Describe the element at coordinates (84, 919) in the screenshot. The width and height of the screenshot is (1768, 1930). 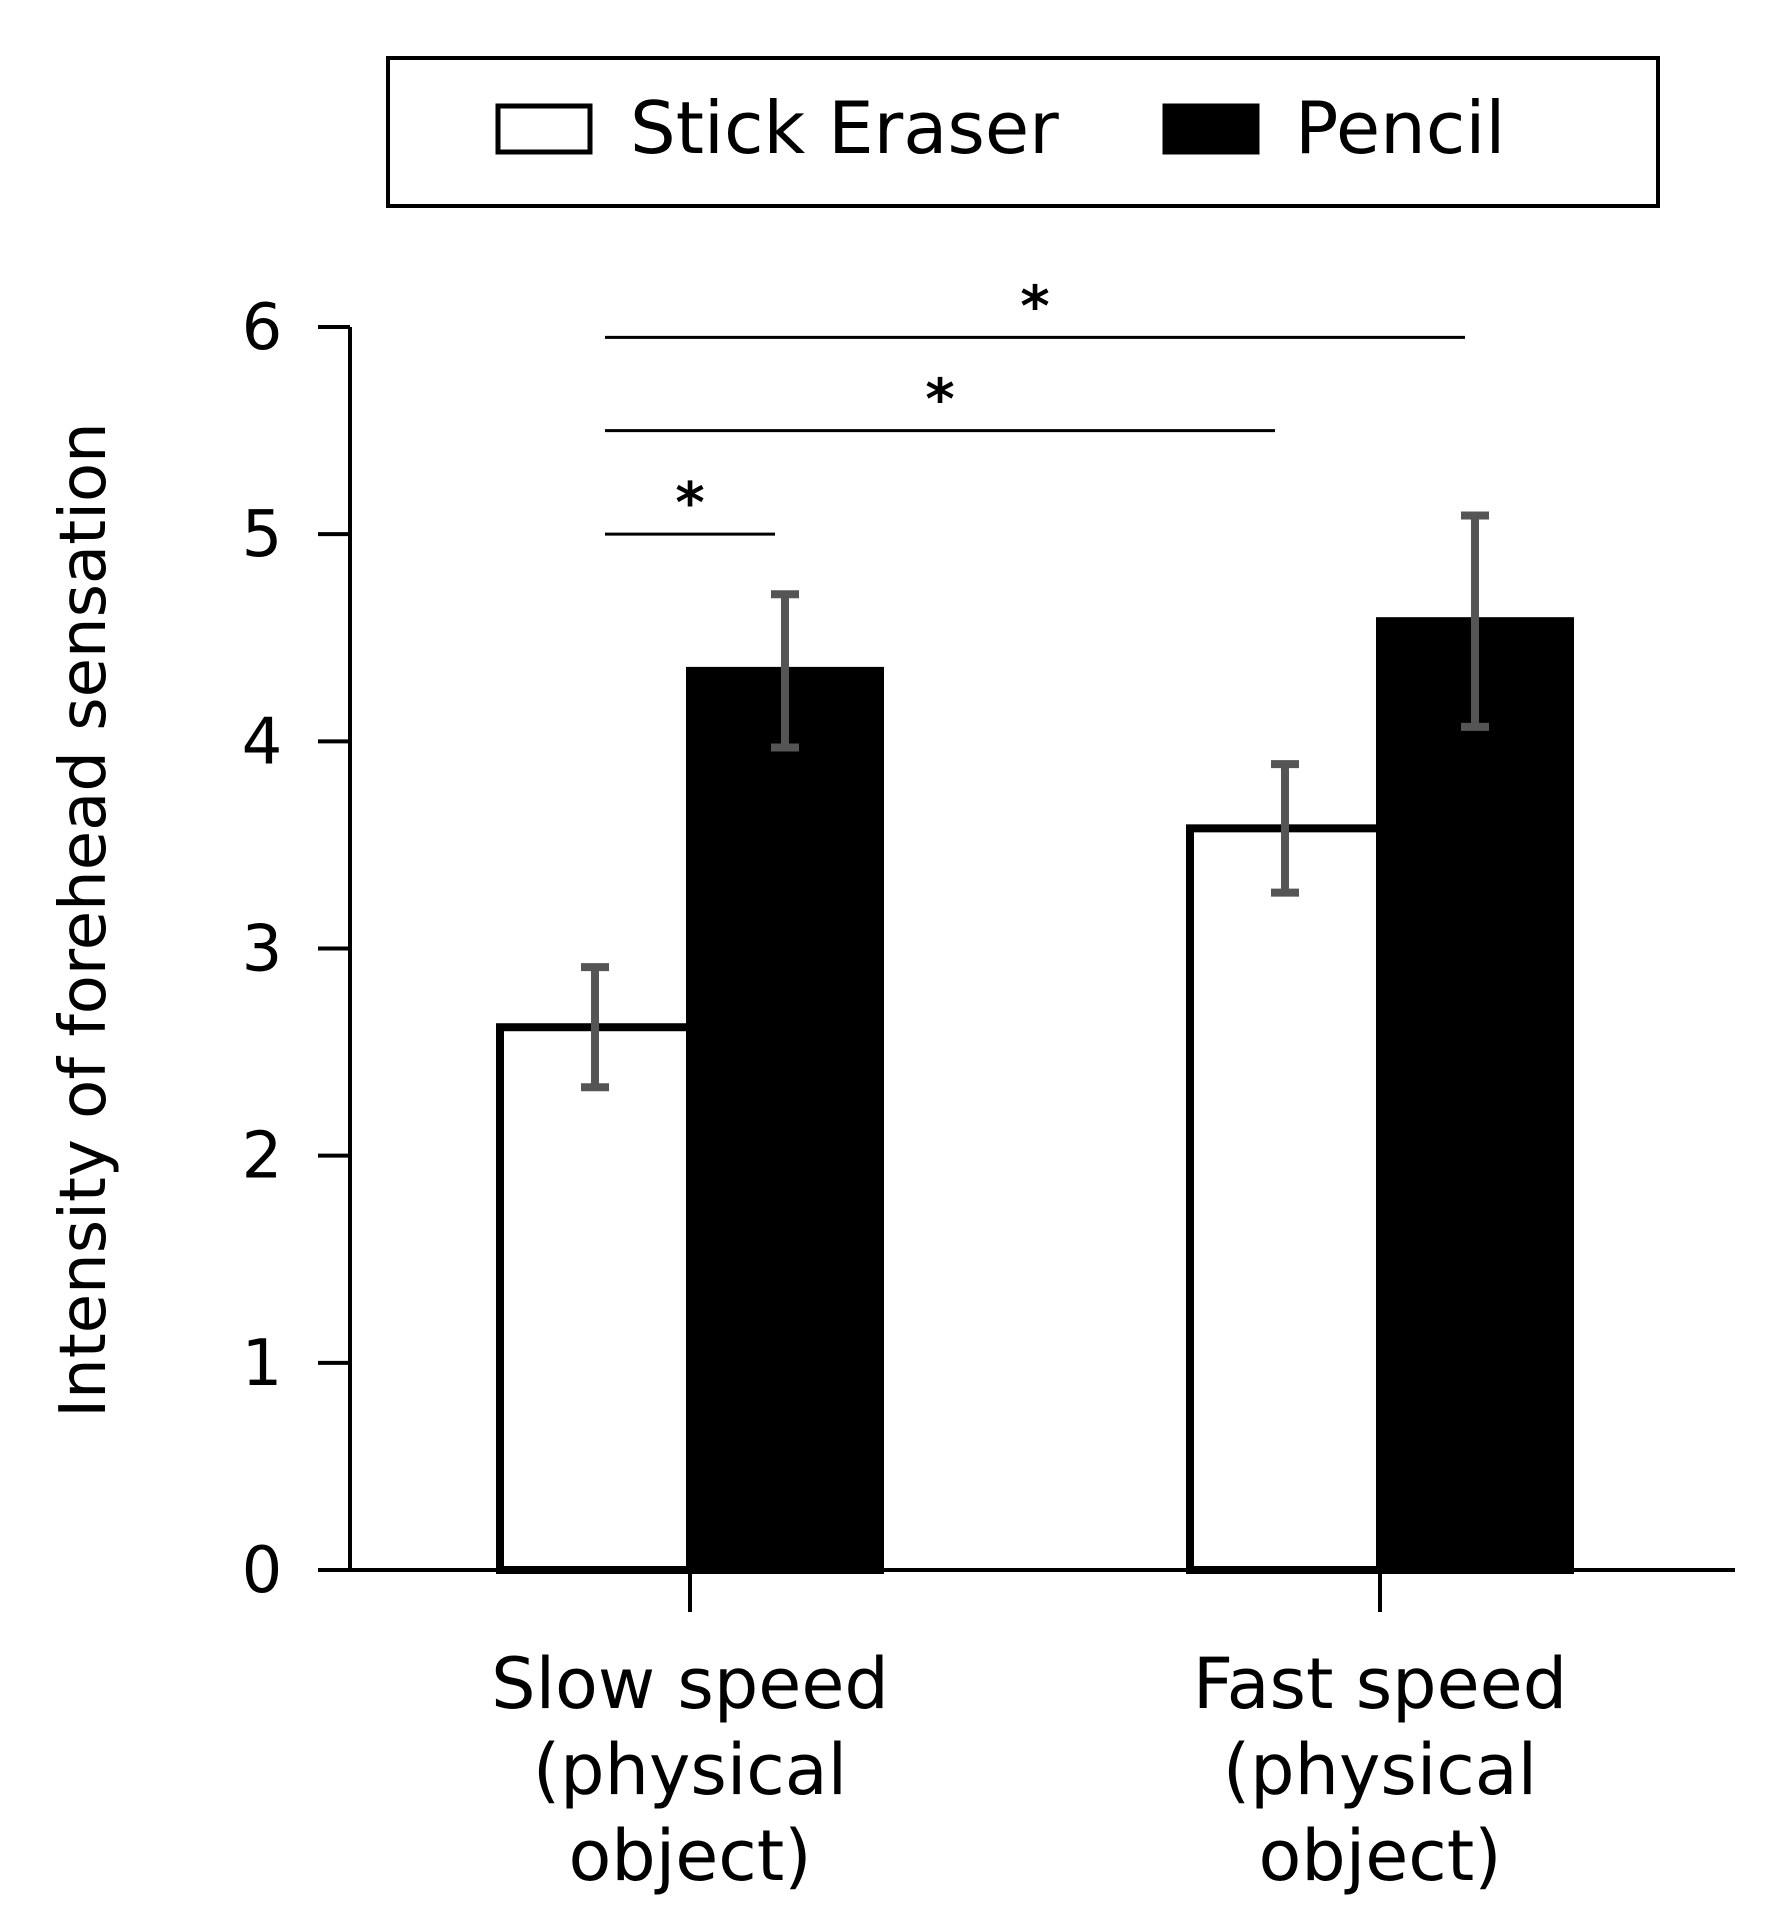
I see `y-axis-label: Intensity of forehead sensation` at that location.